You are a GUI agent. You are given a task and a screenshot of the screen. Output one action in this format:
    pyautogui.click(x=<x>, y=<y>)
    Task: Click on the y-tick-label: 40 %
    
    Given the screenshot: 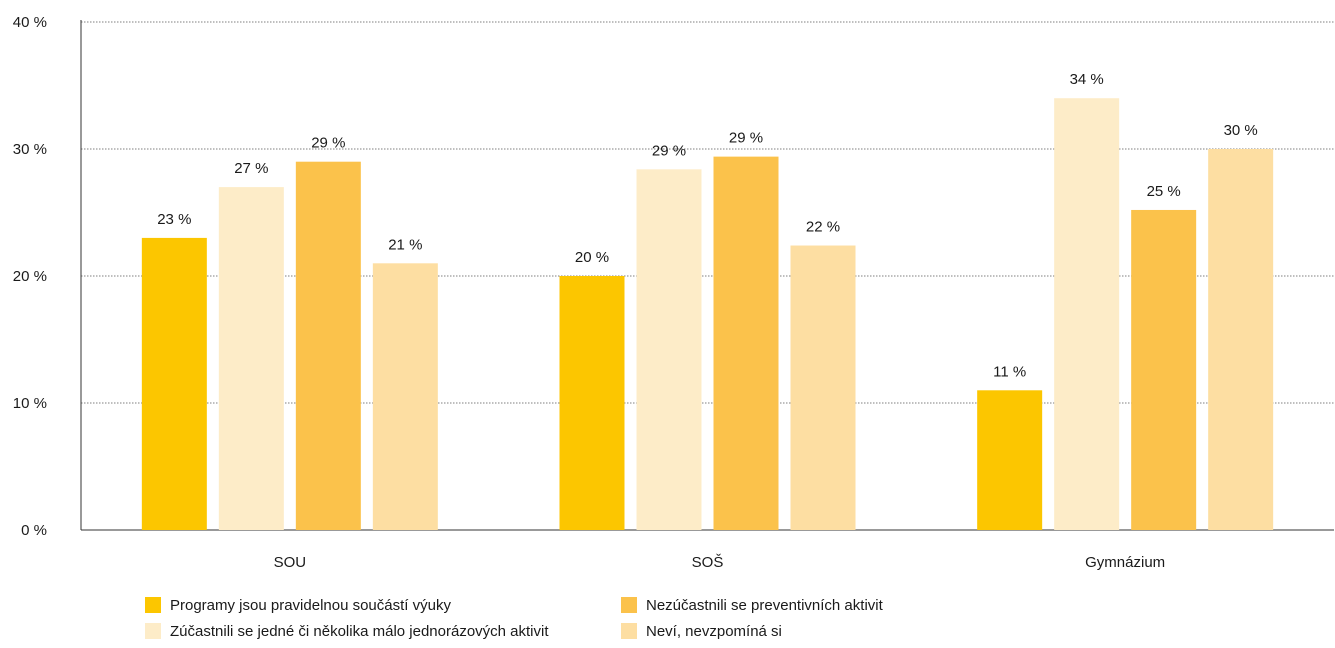 What is the action you would take?
    pyautogui.click(x=30, y=22)
    